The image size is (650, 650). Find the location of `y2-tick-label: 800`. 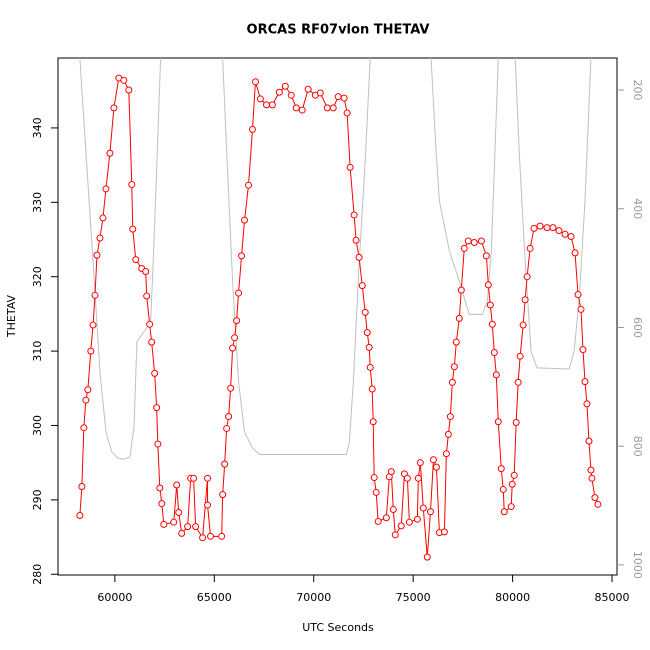

y2-tick-label: 800 is located at coordinates (637, 446).